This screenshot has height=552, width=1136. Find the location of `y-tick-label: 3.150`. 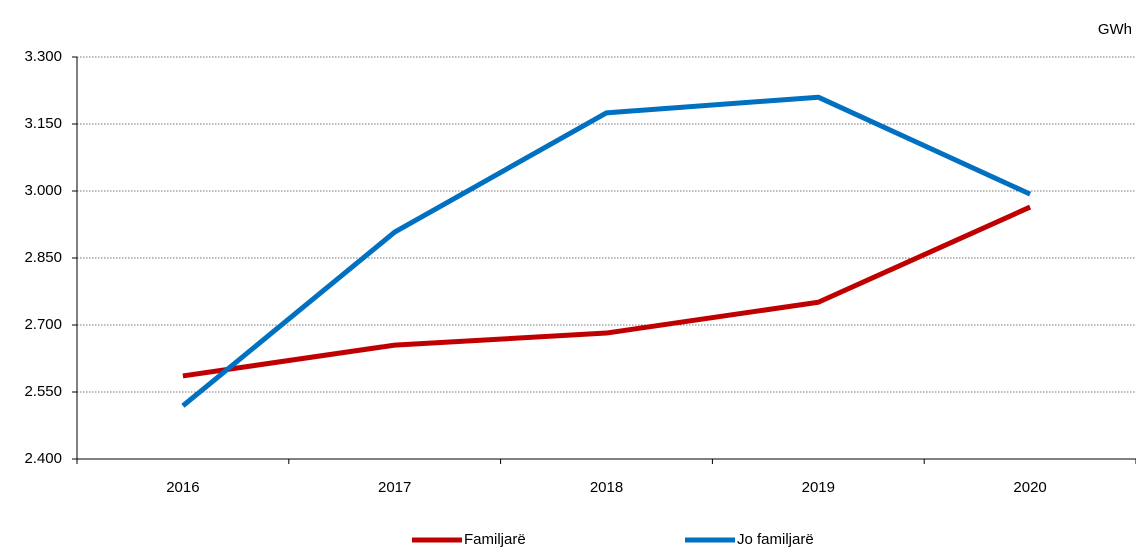

y-tick-label: 3.150 is located at coordinates (43, 123).